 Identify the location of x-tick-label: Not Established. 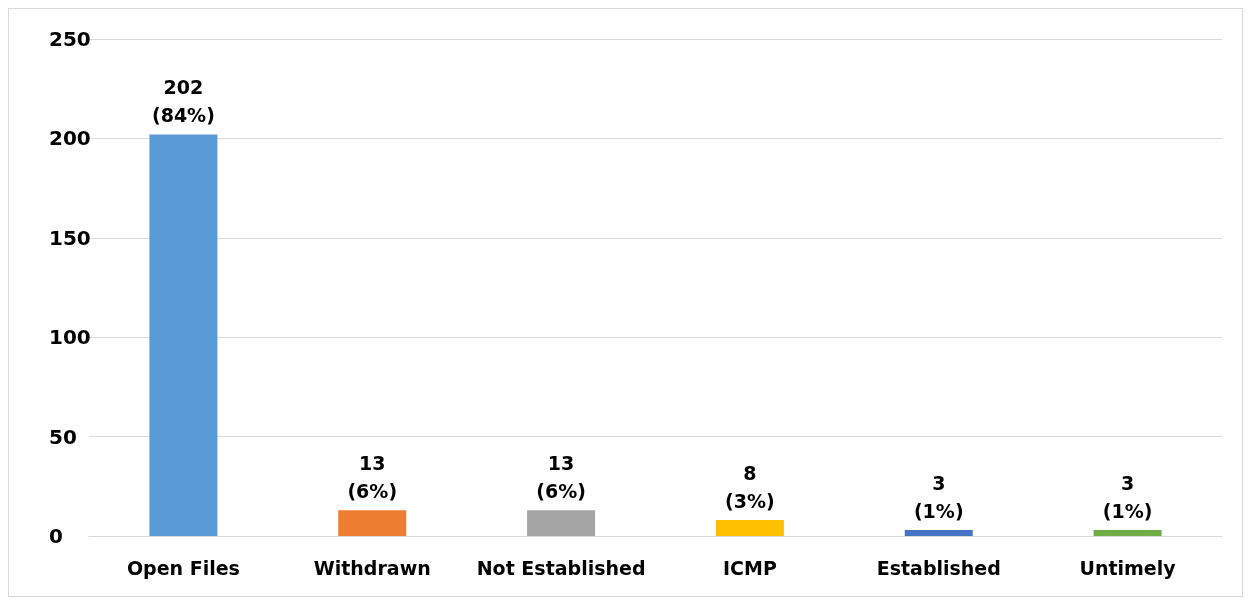
(561, 567).